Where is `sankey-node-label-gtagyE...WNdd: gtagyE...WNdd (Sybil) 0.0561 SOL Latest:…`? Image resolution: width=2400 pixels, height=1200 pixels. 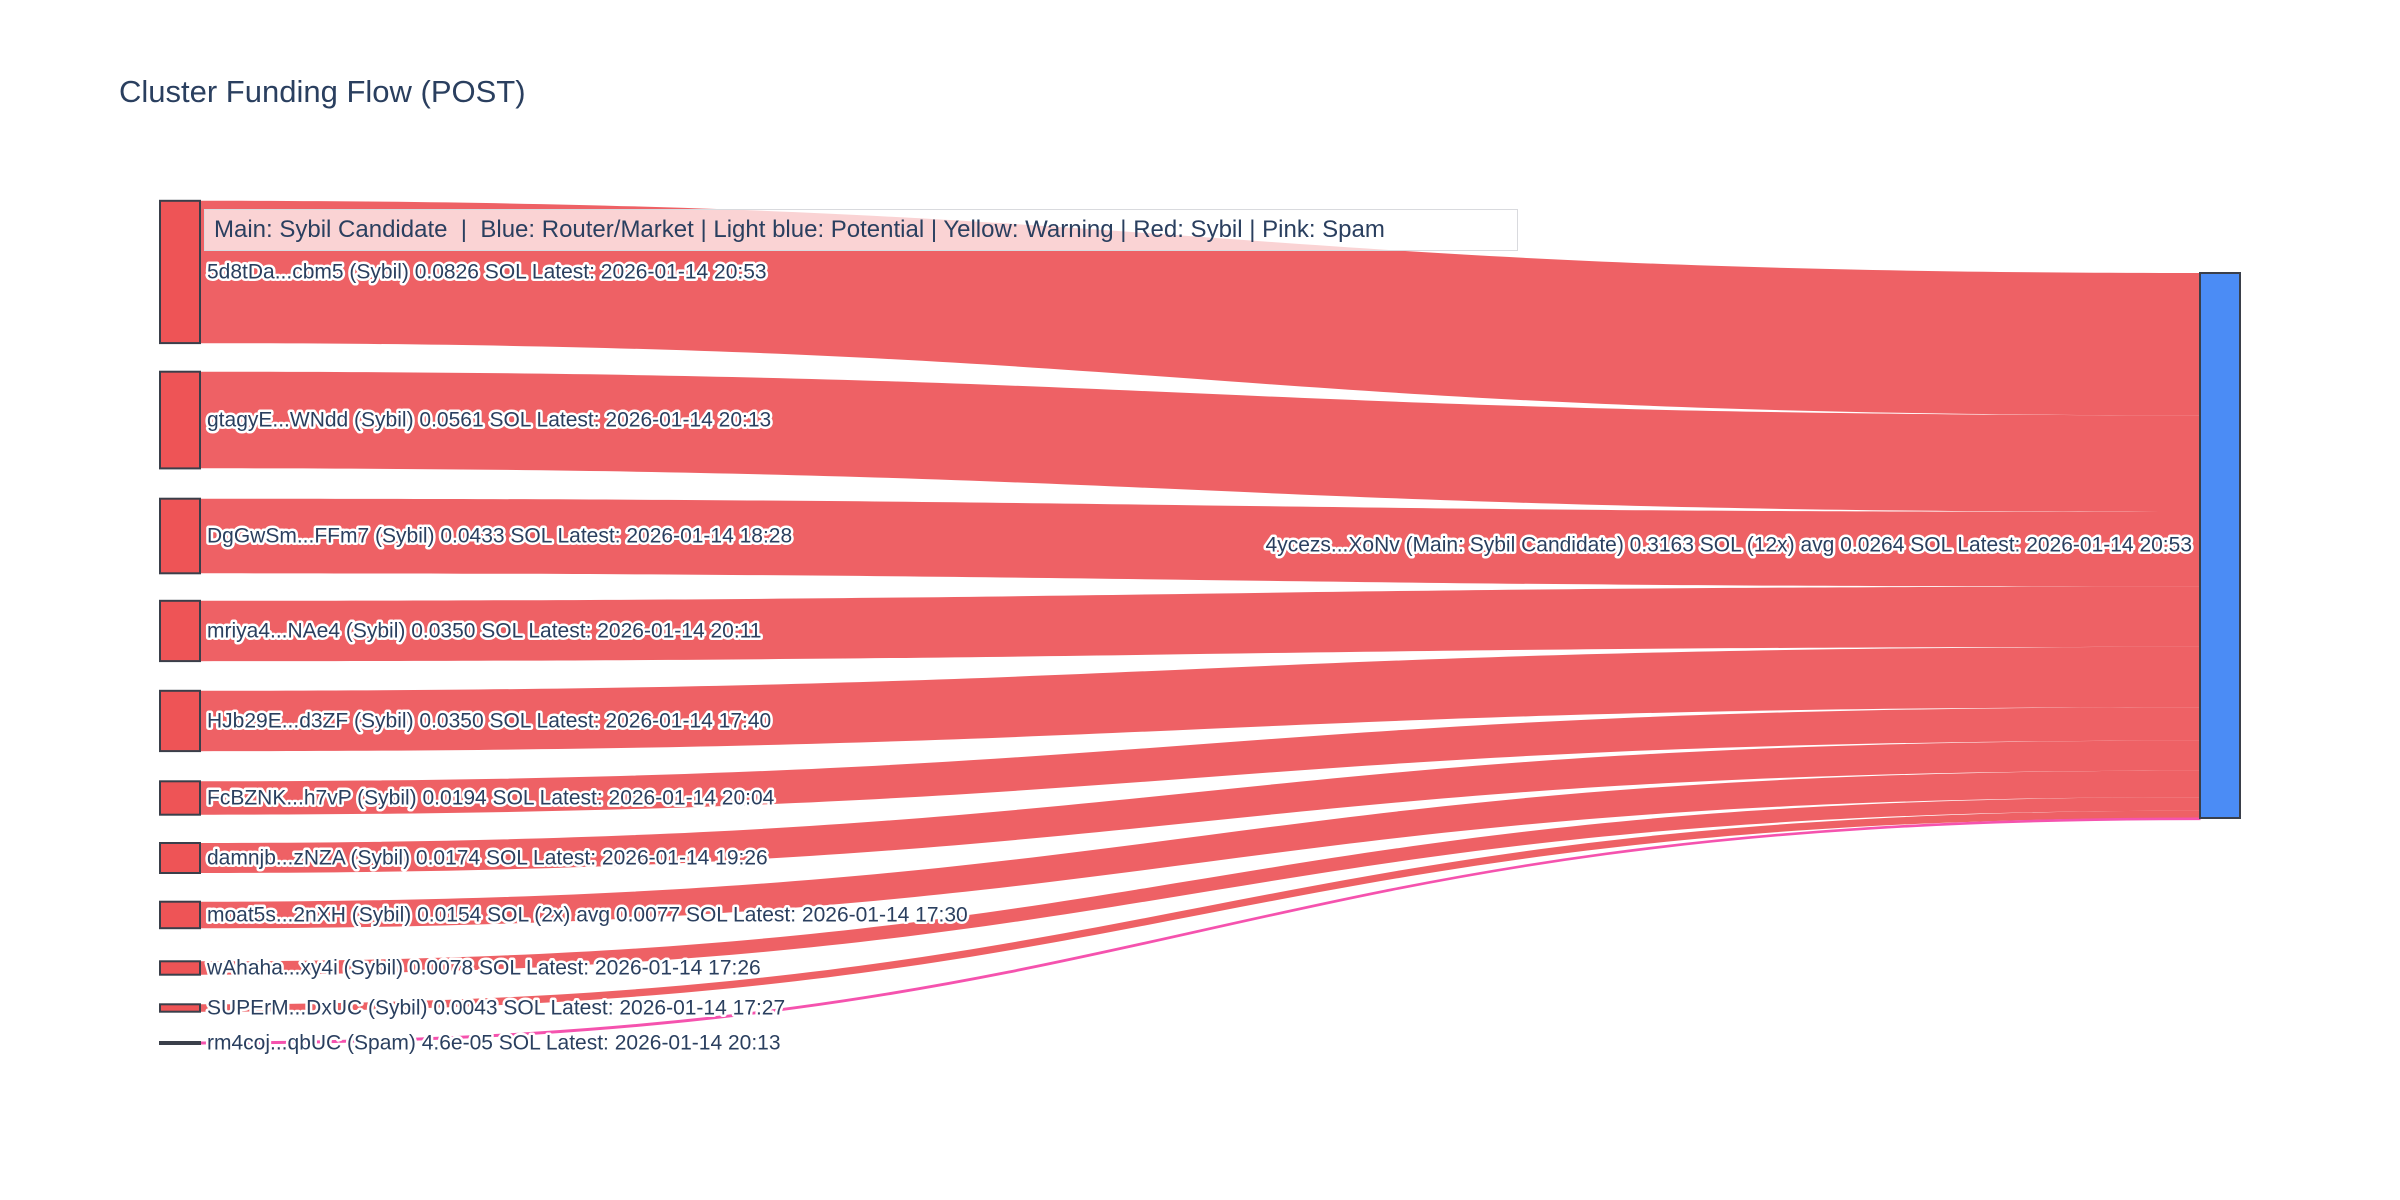
sankey-node-label-gtagyE...WNdd: gtagyE...WNdd (Sybil) 0.0561 SOL Latest:… is located at coordinates (489, 420).